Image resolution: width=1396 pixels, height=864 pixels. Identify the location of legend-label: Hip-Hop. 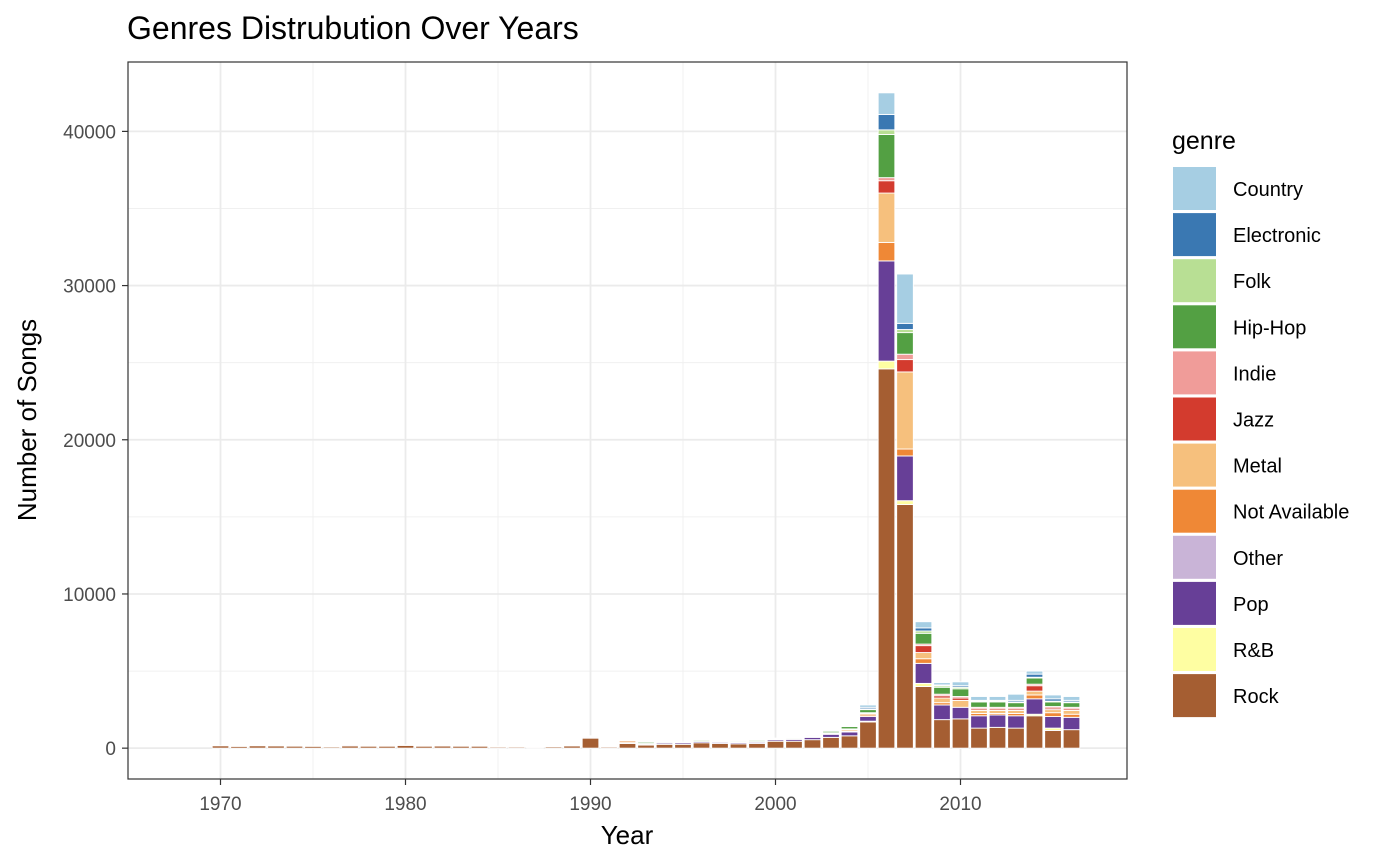
(1269, 328).